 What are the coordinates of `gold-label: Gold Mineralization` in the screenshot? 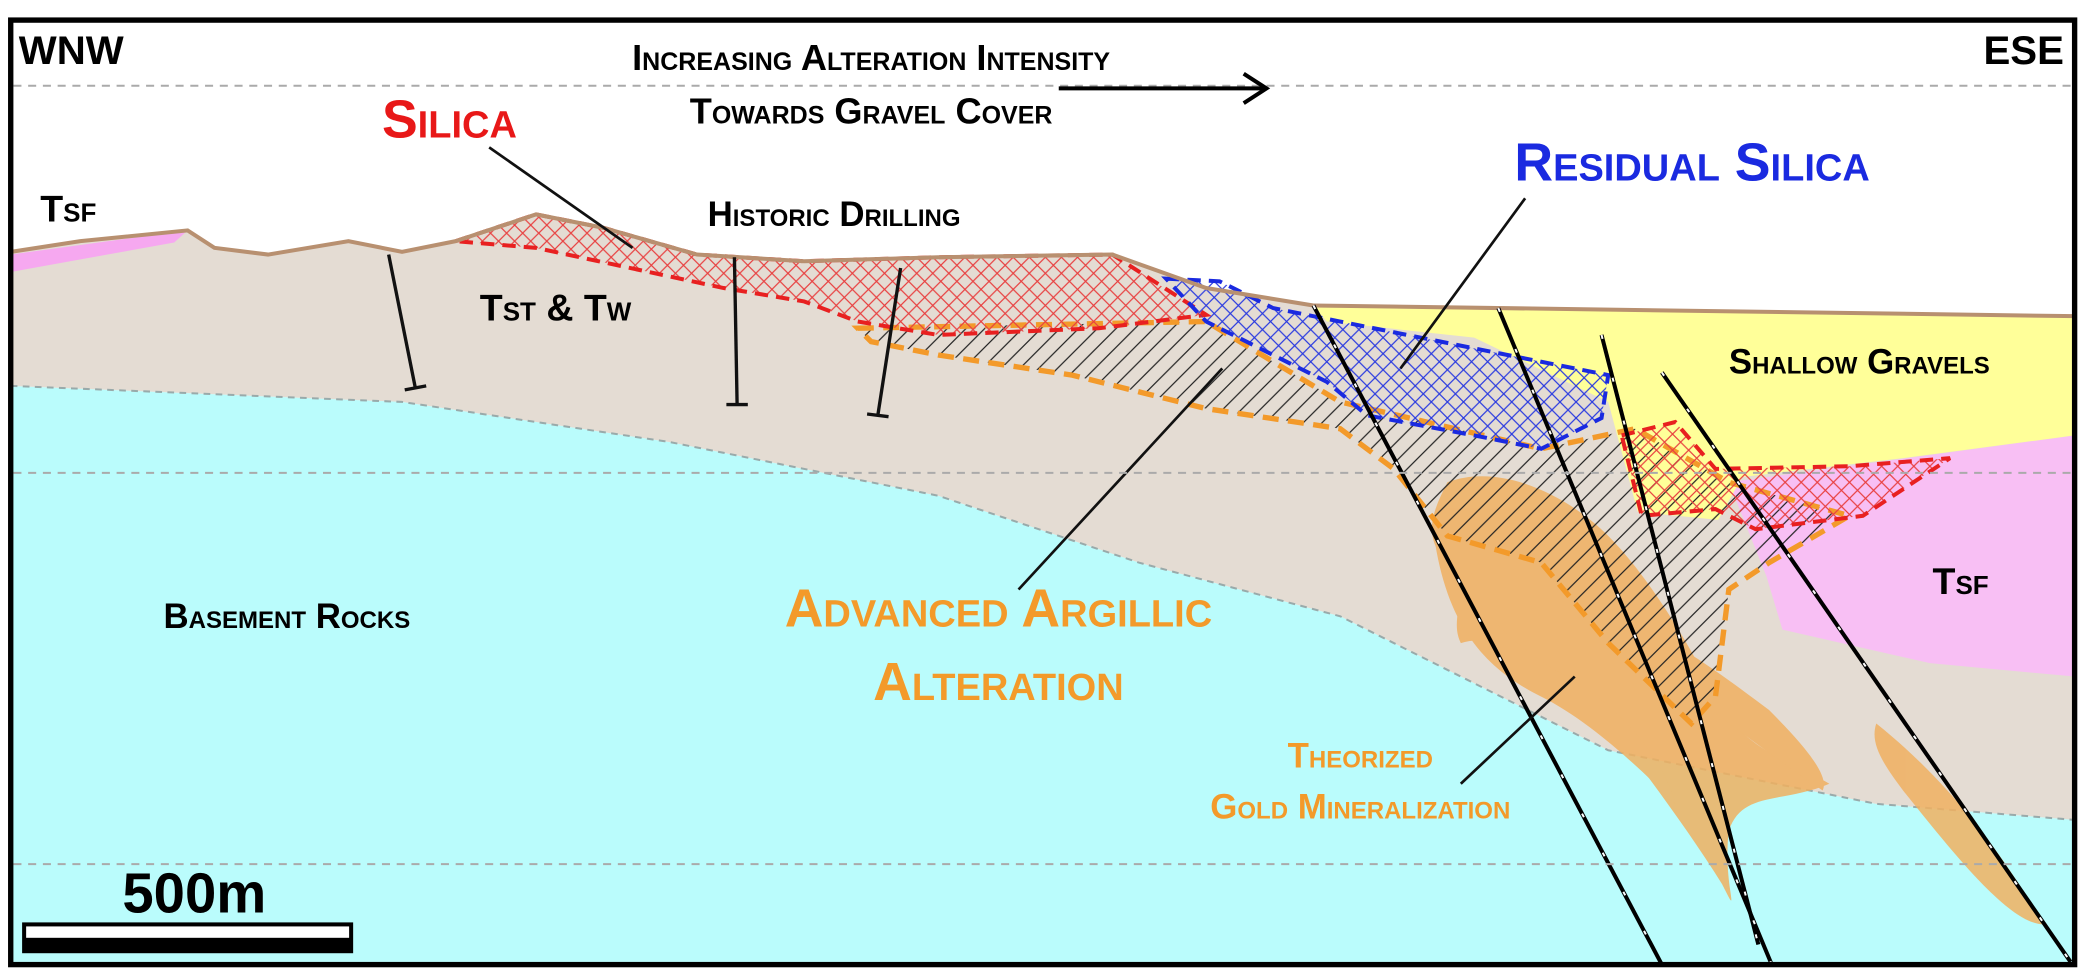 It's located at (1360, 806).